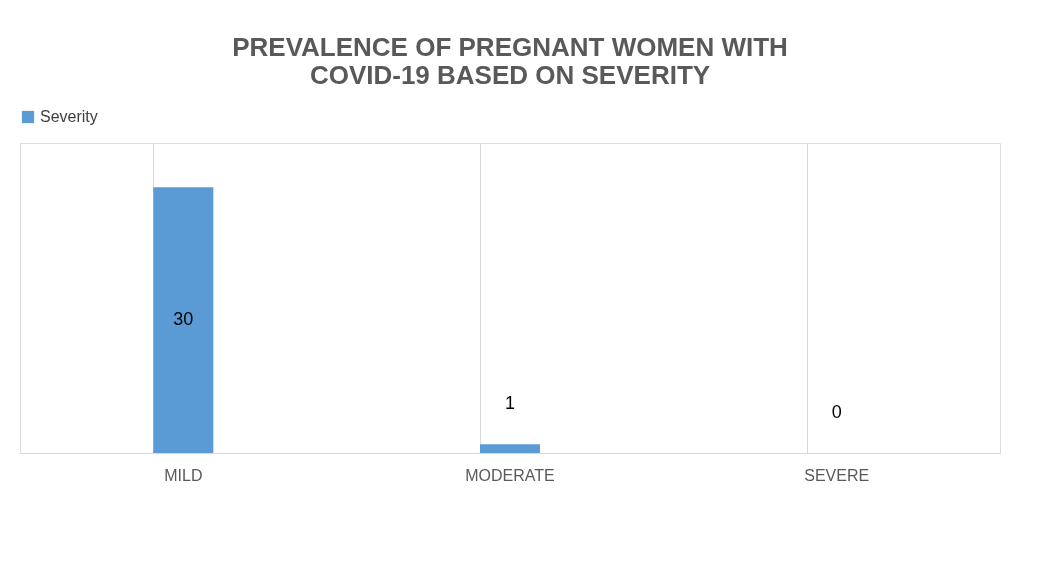 Image resolution: width=1037 pixels, height=565 pixels. I want to click on x-tick-label: MODERATE, so click(510, 475).